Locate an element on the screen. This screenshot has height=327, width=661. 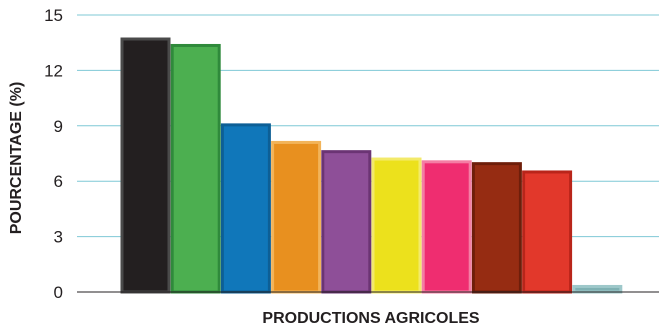
x-axis-title: PRODUCTIONS AGRICOLES is located at coordinates (371, 318).